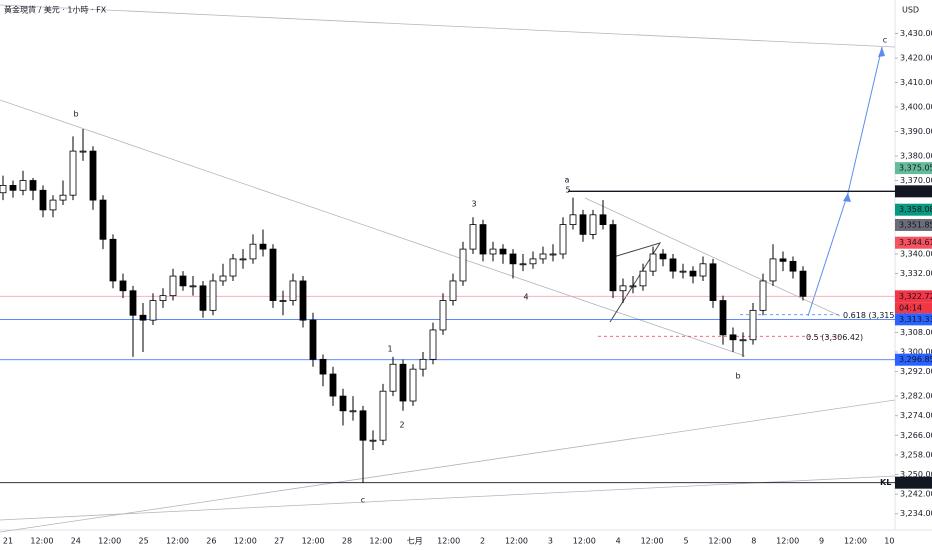 This screenshot has width=932, height=550. Describe the element at coordinates (845, 181) in the screenshot. I see `projection-arrow` at that location.